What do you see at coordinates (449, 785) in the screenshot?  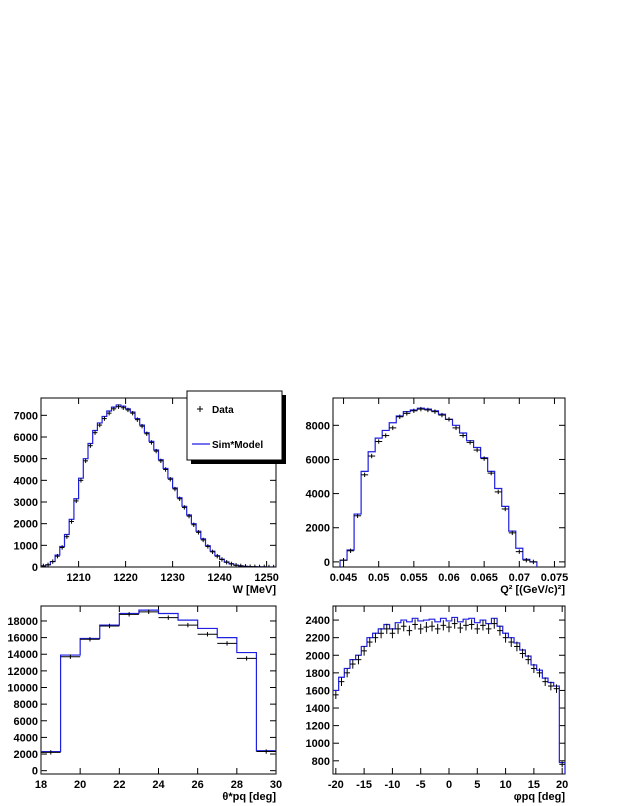 I see `x-tick-label: 0` at bounding box center [449, 785].